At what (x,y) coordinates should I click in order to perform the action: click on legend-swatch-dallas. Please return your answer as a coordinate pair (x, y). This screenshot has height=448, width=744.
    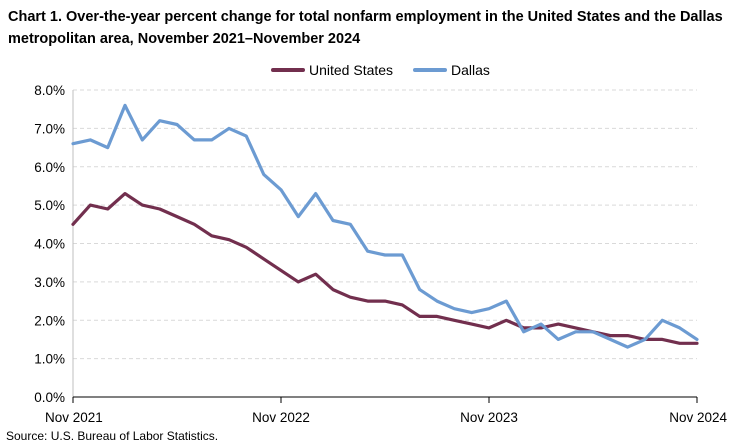
    Looking at the image, I should click on (430, 70).